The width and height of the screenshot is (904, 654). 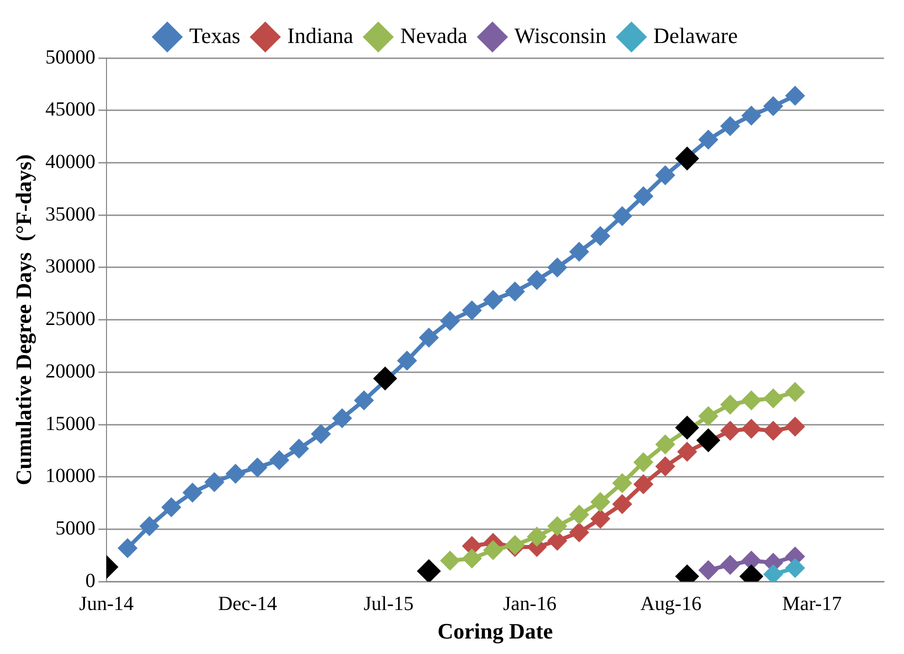 What do you see at coordinates (214, 35) in the screenshot?
I see `legend-label: Texas` at bounding box center [214, 35].